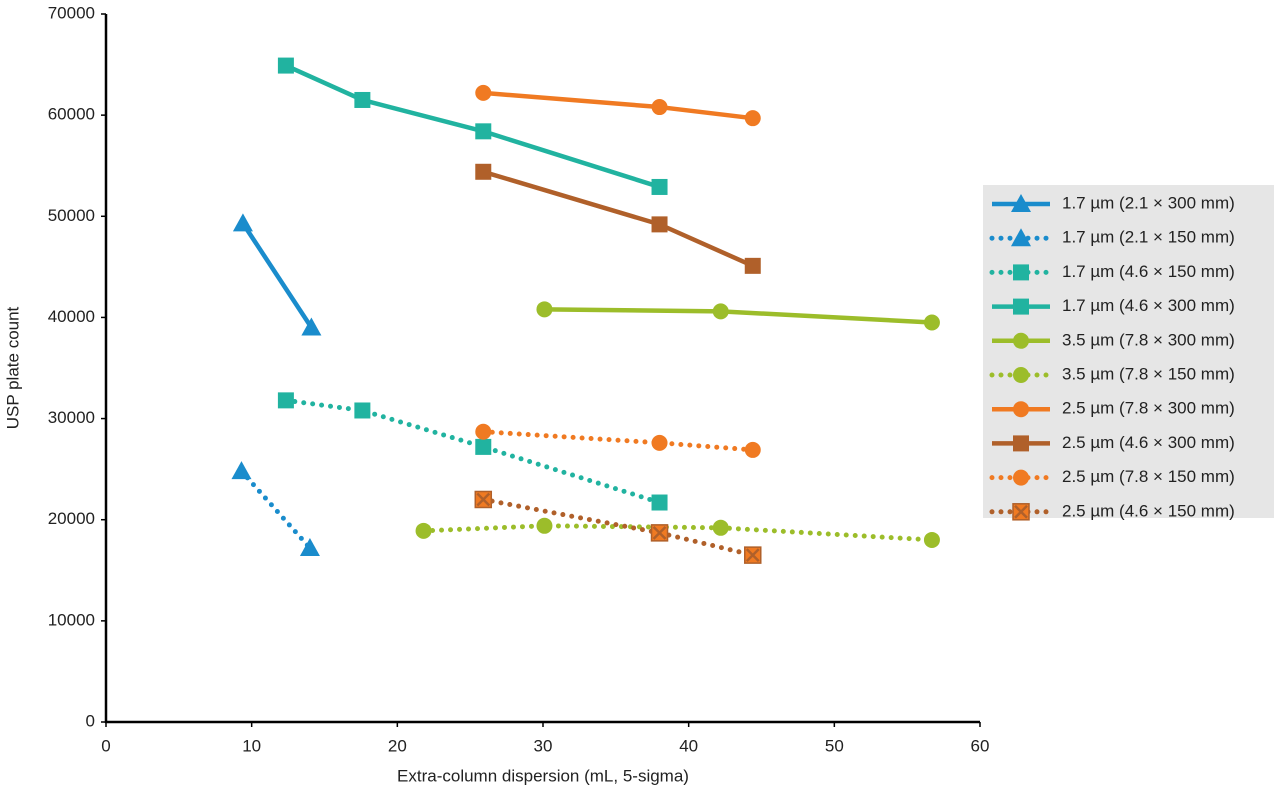 This screenshot has height=796, width=1280. What do you see at coordinates (1148, 442) in the screenshot?
I see `legend-label: 2.5 µm (4.6 × 300 mm)` at bounding box center [1148, 442].